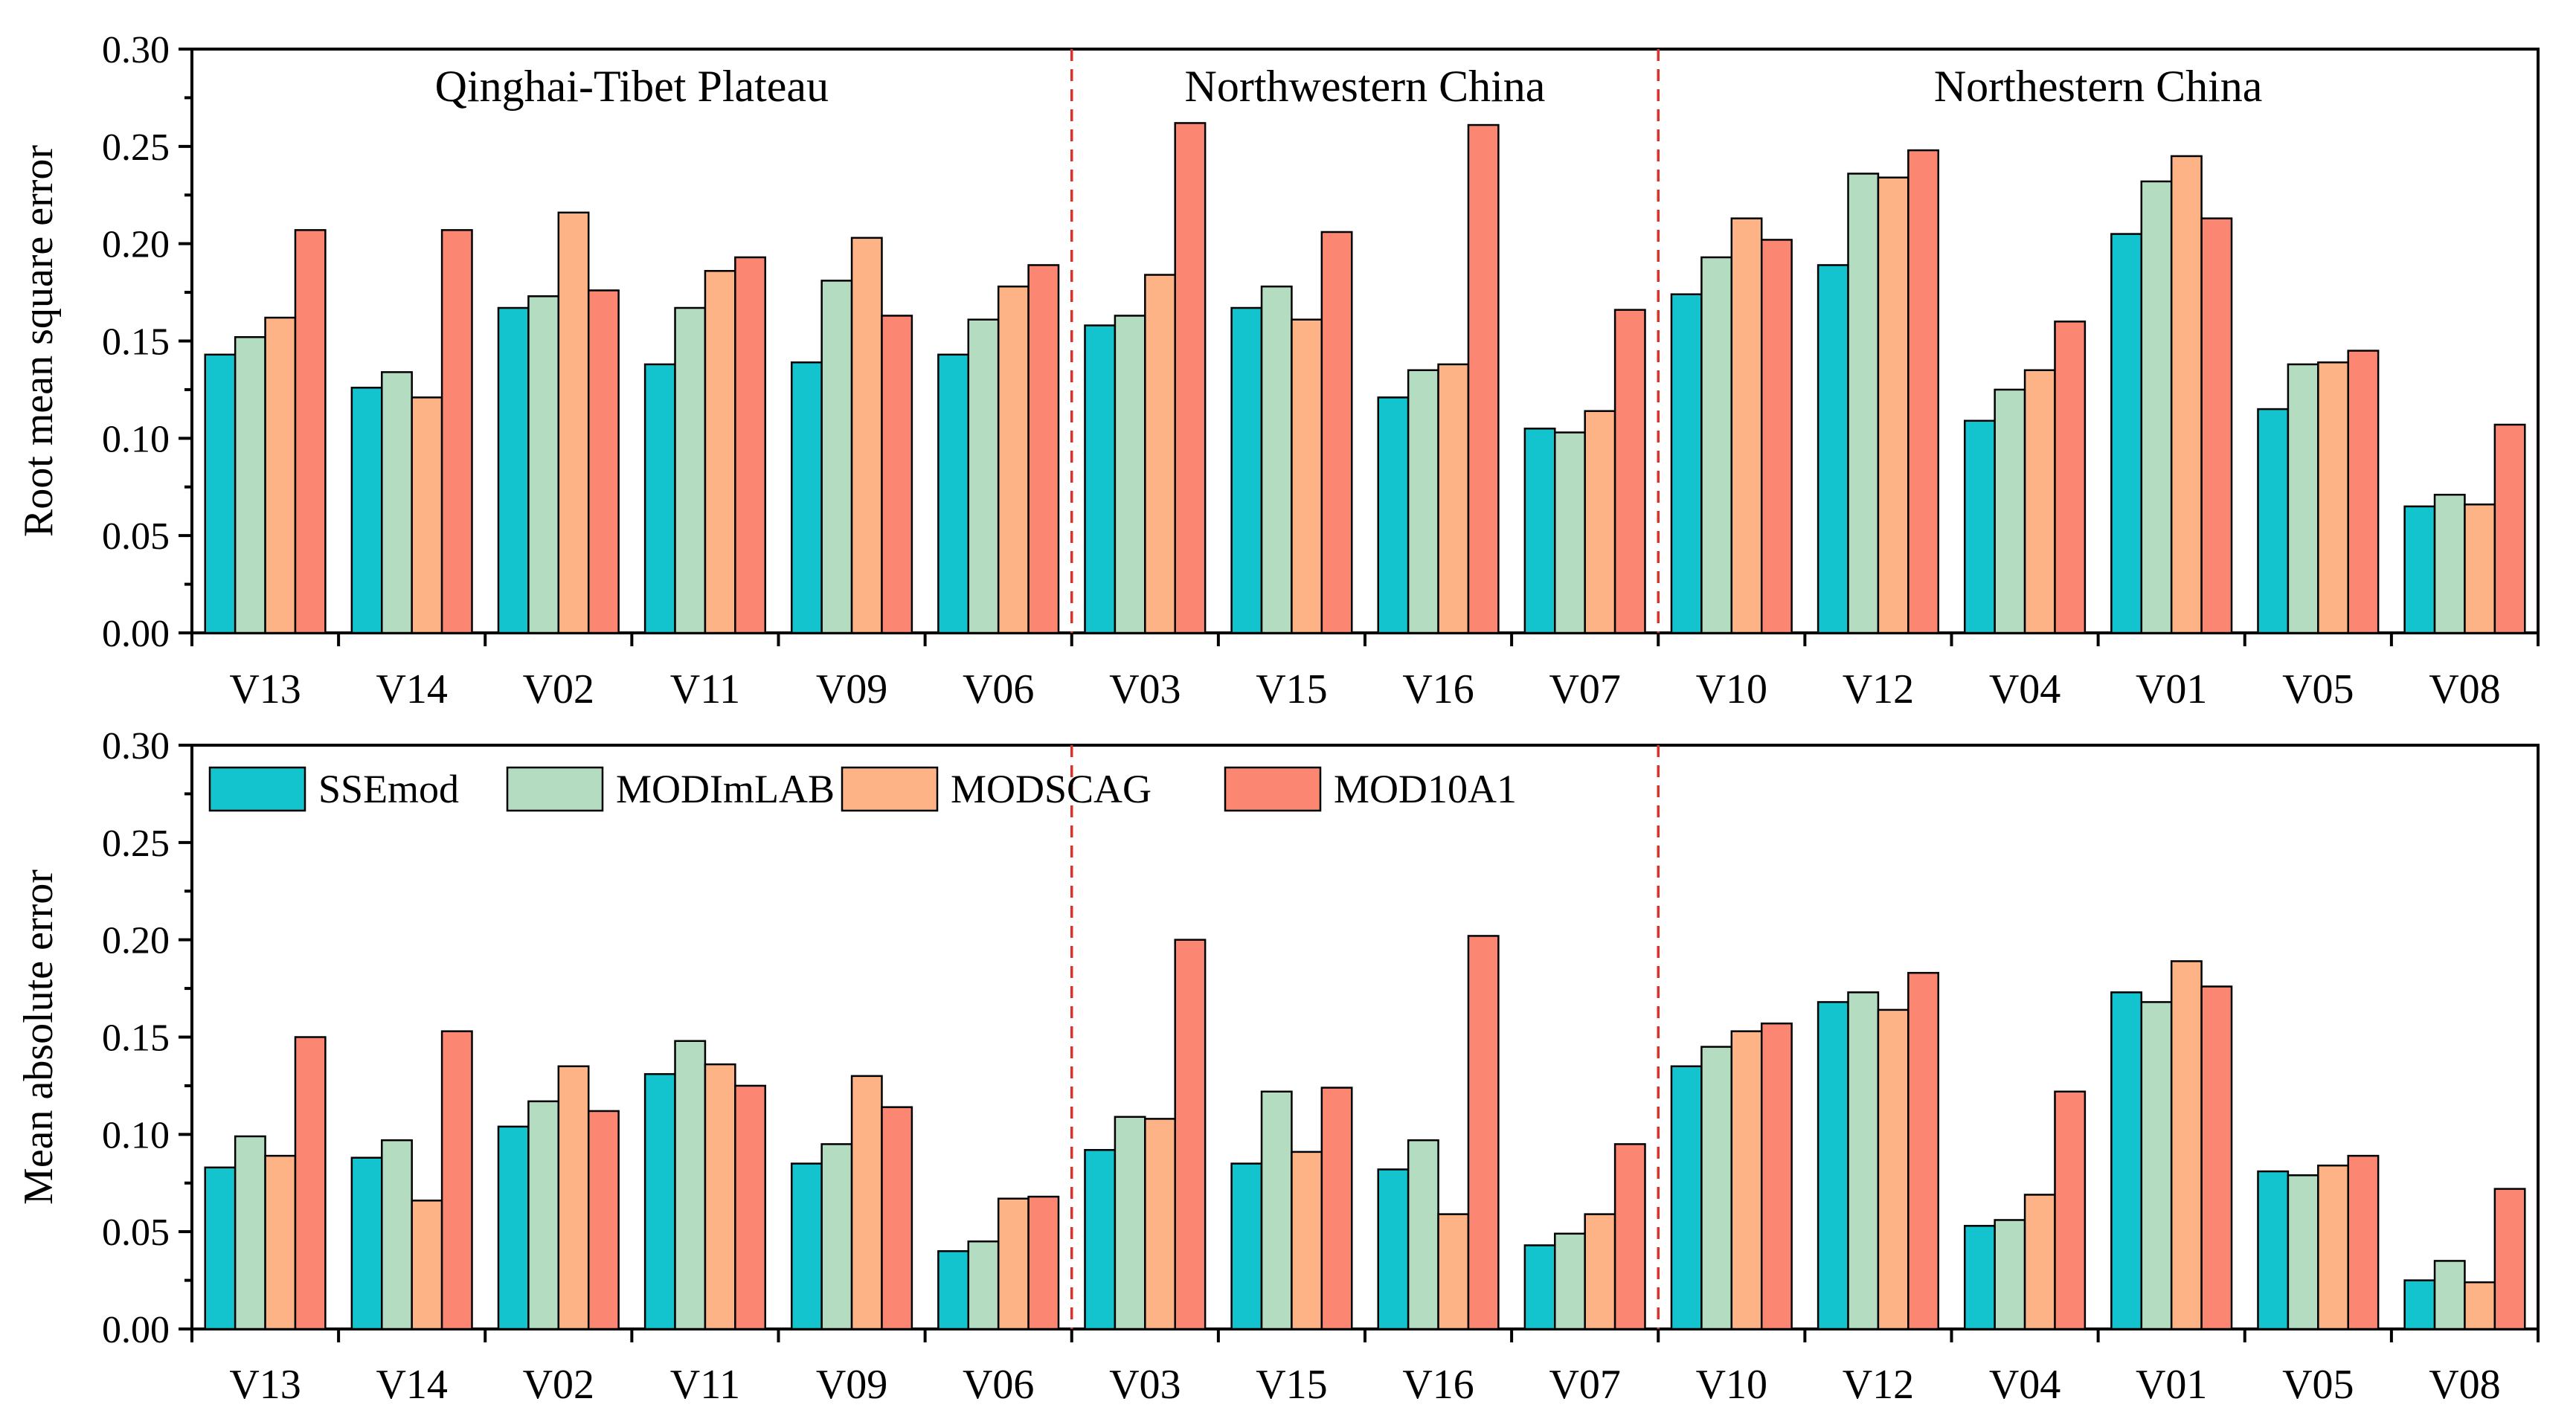  Describe the element at coordinates (1453, 1271) in the screenshot. I see `bar-modscag-v16` at that location.